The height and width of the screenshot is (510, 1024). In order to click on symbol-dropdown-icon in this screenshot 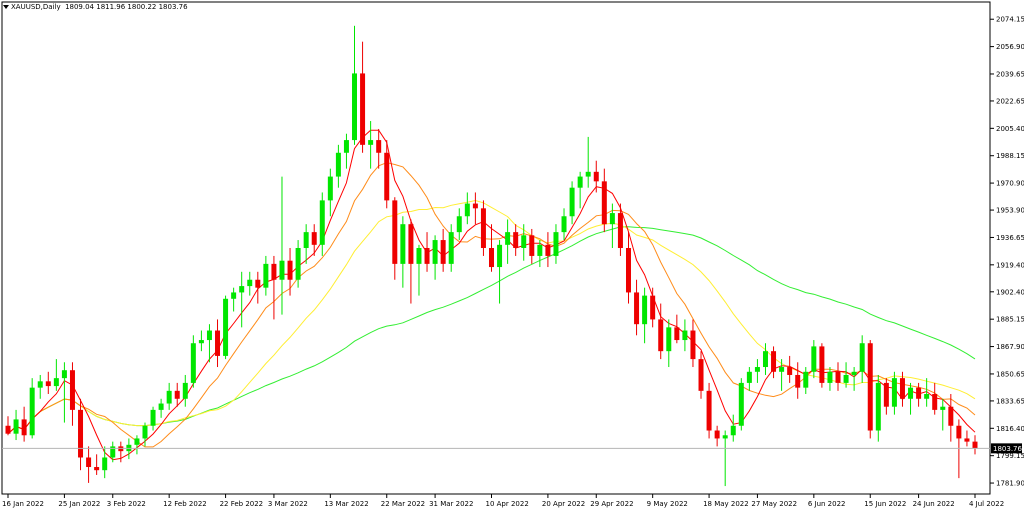, I will do `click(6, 7)`.